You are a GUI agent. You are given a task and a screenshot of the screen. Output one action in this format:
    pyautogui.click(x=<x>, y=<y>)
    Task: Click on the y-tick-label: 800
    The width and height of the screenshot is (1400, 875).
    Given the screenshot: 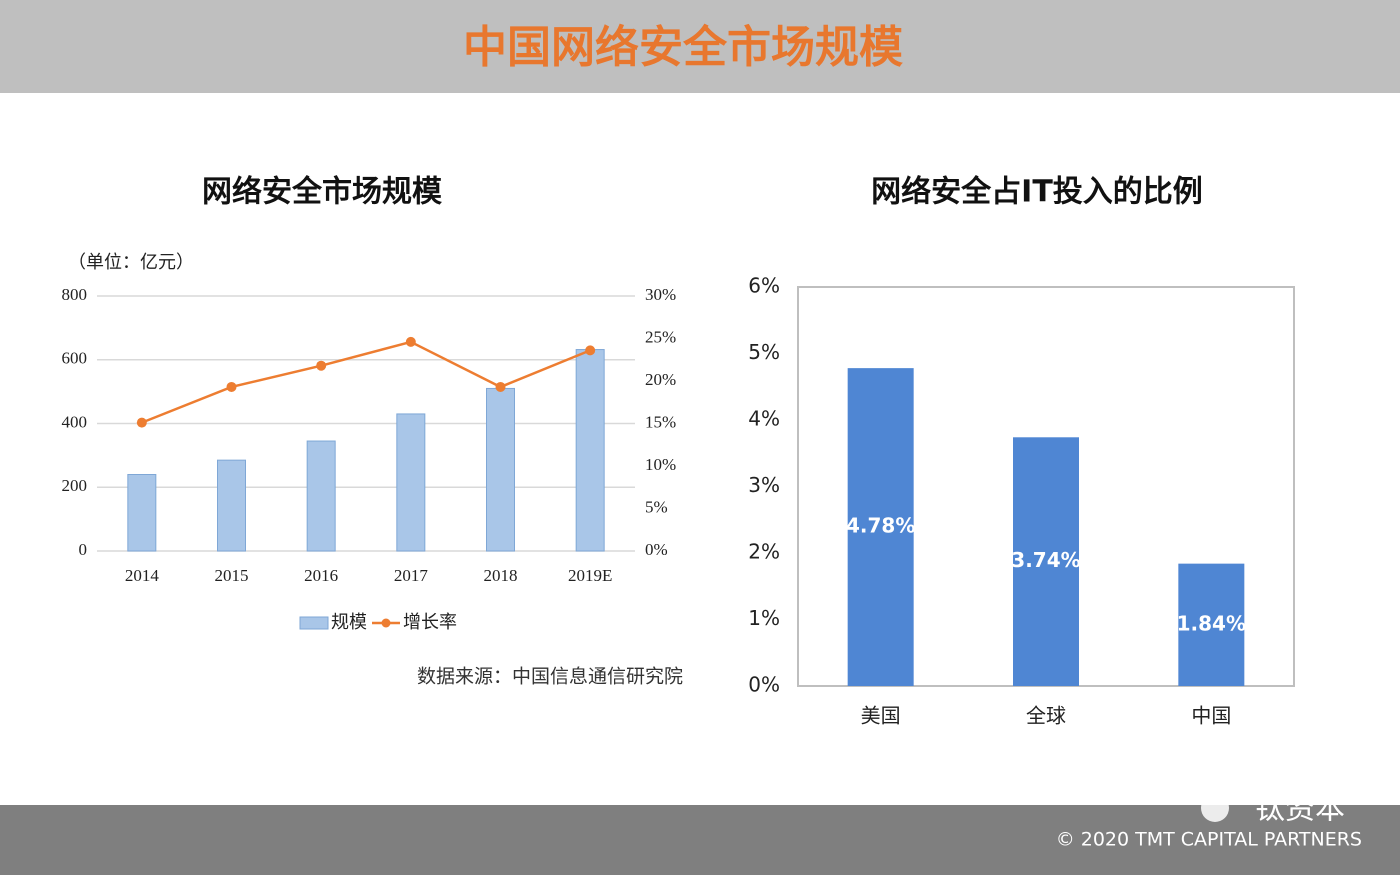 What is the action you would take?
    pyautogui.click(x=75, y=294)
    